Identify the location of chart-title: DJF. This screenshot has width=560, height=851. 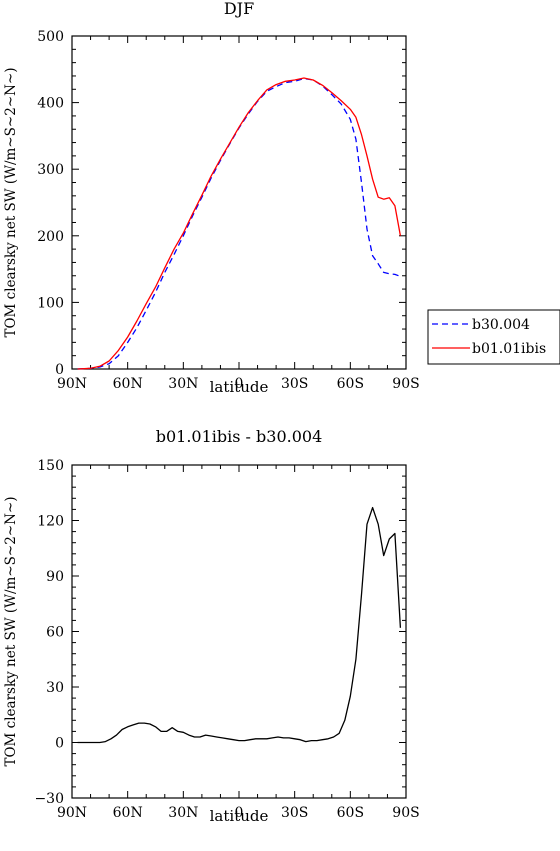
(239, 9).